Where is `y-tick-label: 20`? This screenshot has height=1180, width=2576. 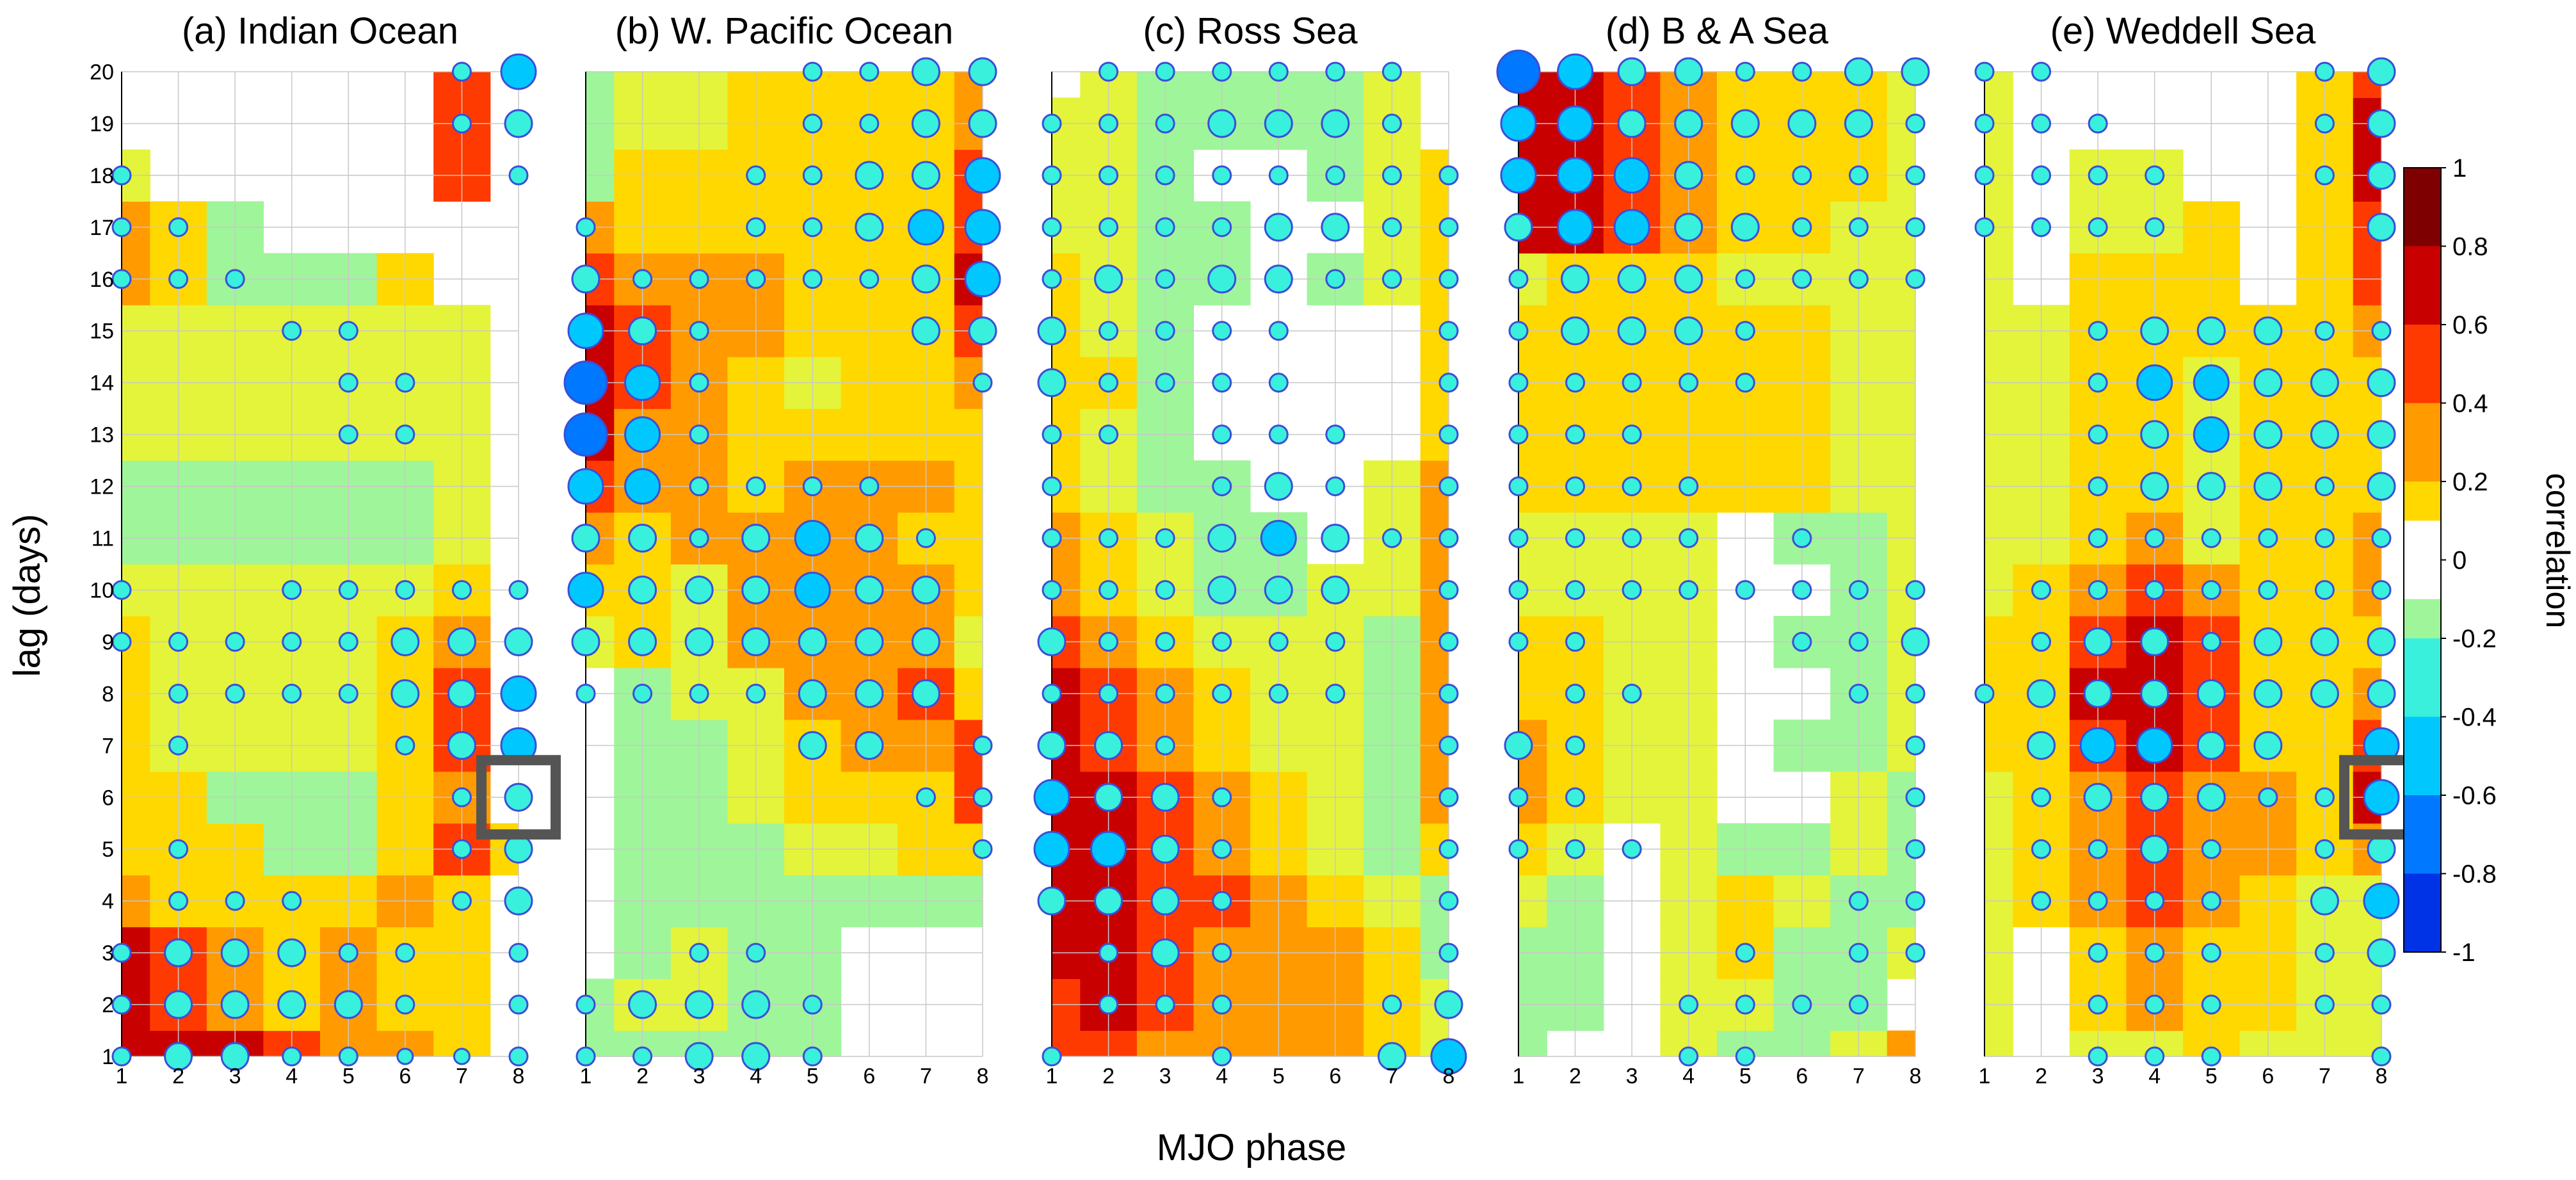 y-tick-label: 20 is located at coordinates (102, 72).